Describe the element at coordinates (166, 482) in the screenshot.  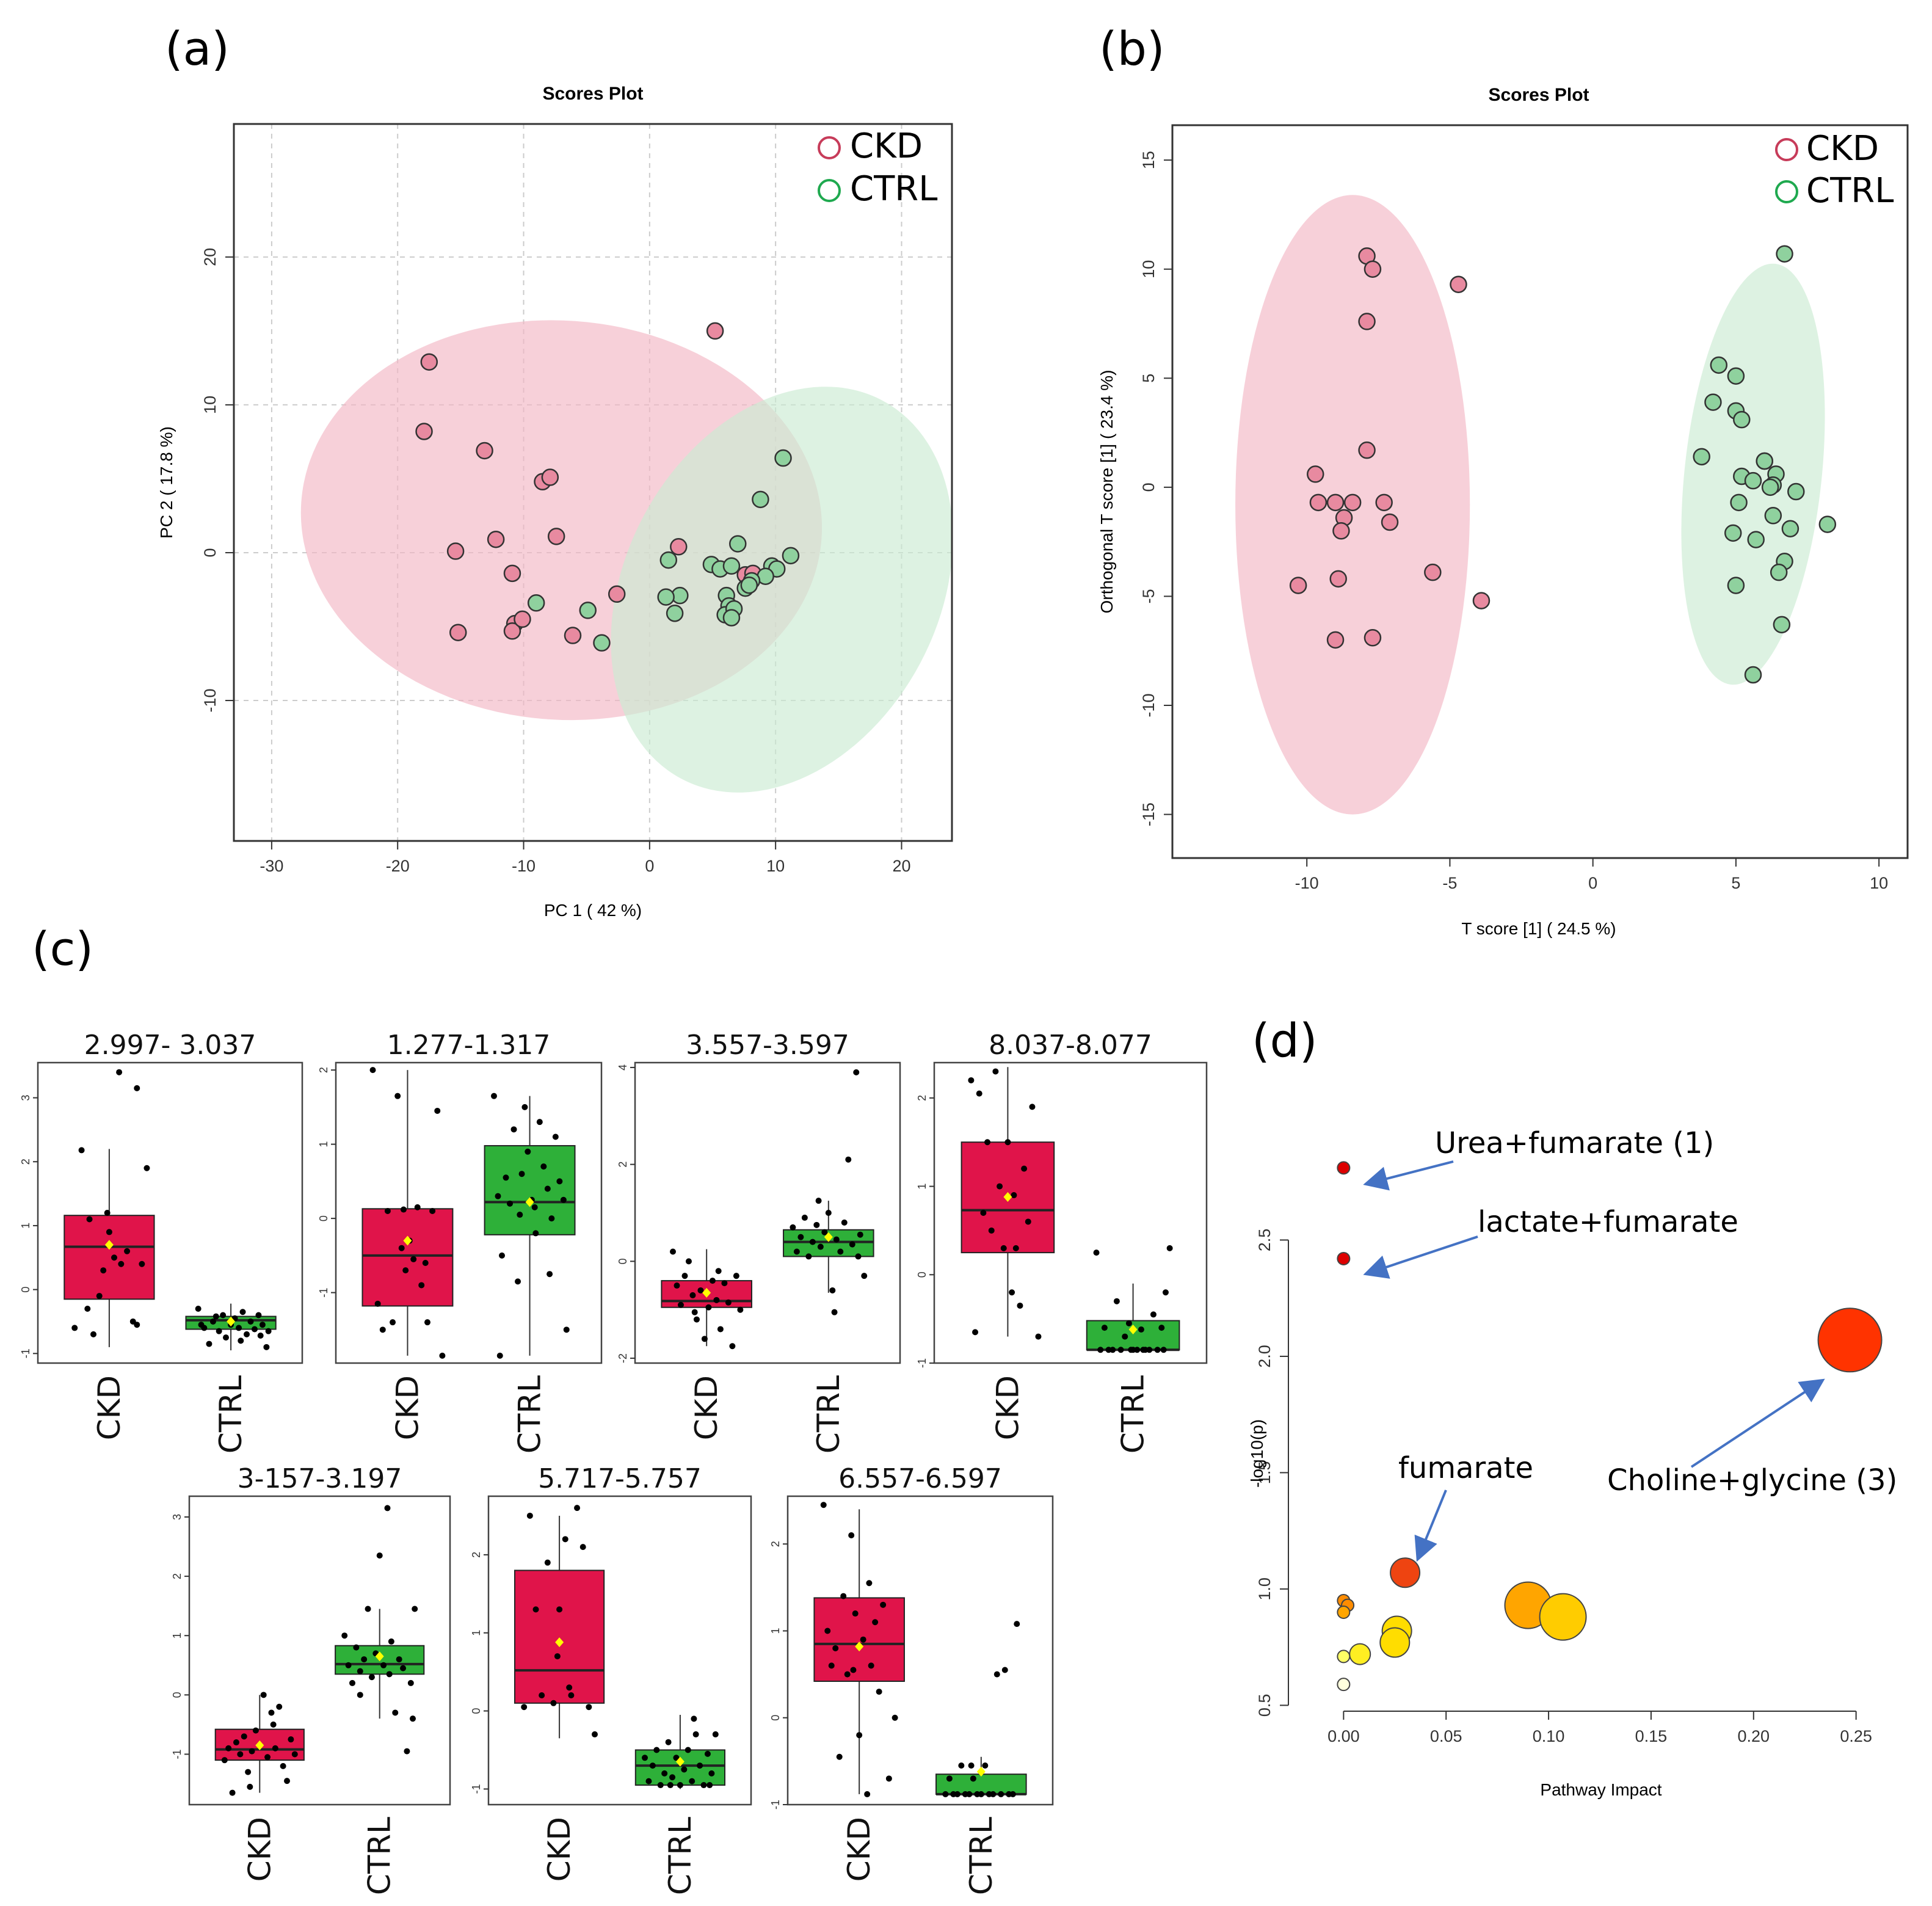
I see `panel-a-ylabel: PC 2 ( 17.8 %)` at that location.